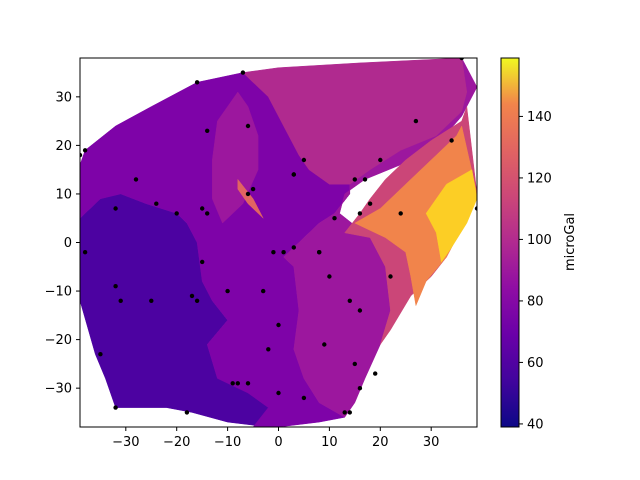 The width and height of the screenshot is (640, 480). What do you see at coordinates (62, 243) in the screenshot?
I see `y-axis: −30 −20 −10 0 10 20 30` at bounding box center [62, 243].